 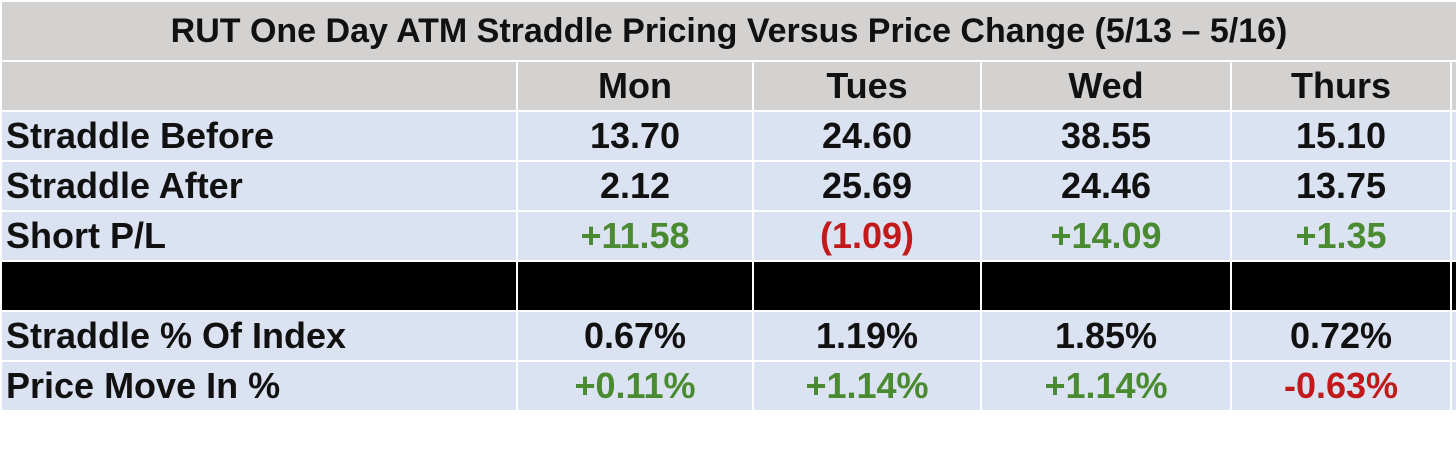 What do you see at coordinates (259, 136) in the screenshot?
I see `row-label: Straddle Before` at bounding box center [259, 136].